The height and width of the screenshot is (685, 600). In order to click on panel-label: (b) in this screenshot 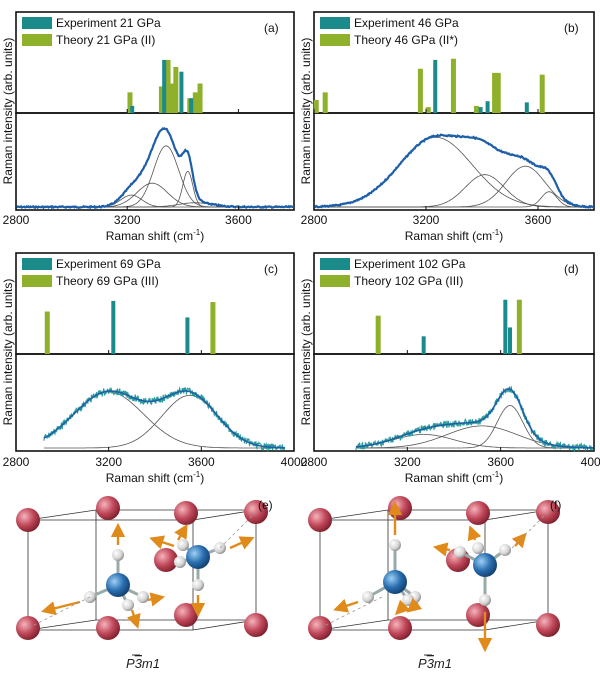, I will do `click(571, 28)`.